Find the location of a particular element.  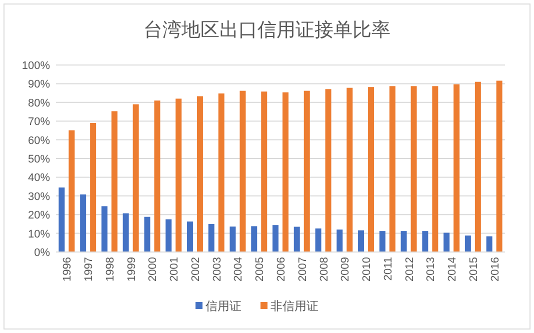

y-tick-label: 80% is located at coordinates (39, 103).